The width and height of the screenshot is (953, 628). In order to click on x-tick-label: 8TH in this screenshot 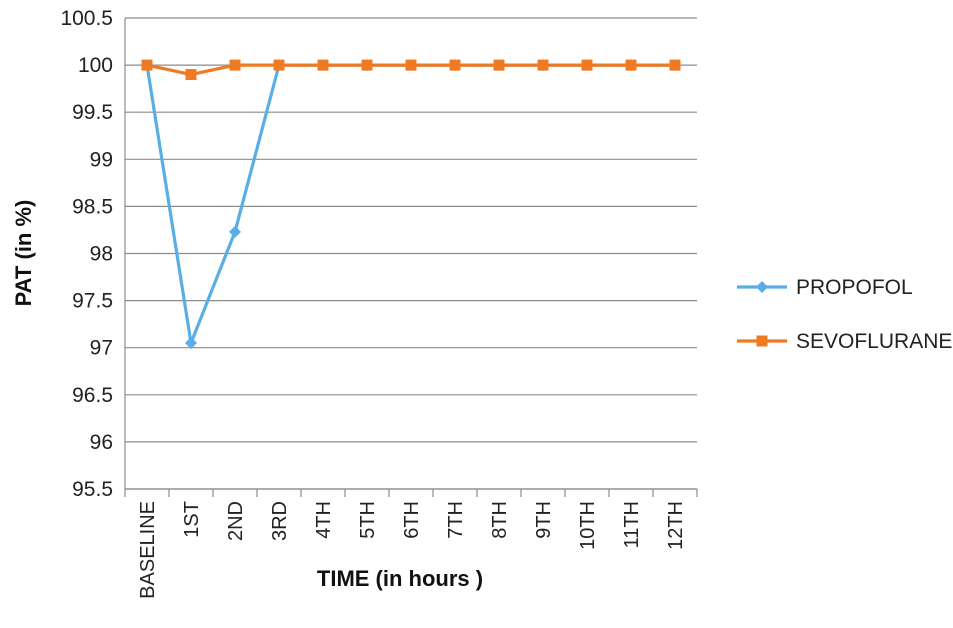, I will do `click(500, 520)`.